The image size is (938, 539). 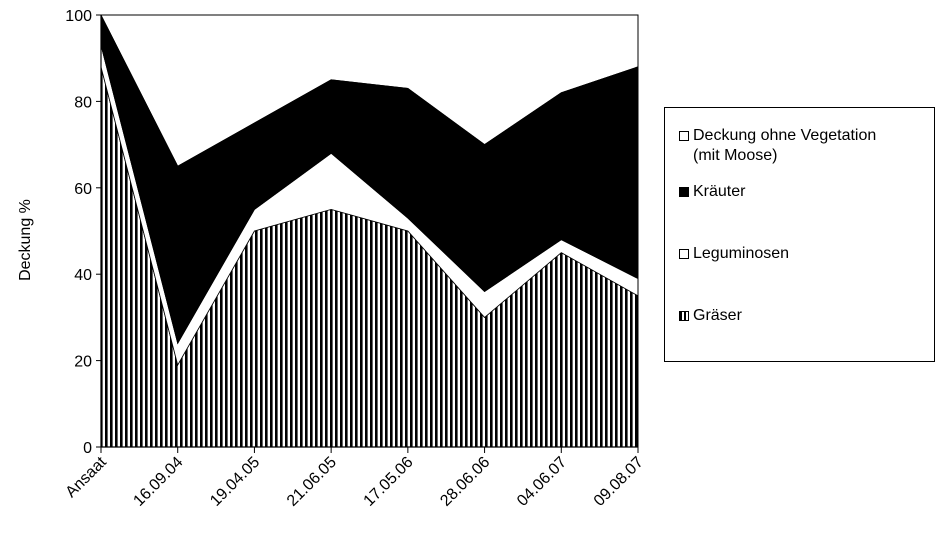 What do you see at coordinates (542, 482) in the screenshot?
I see `x-tick-label: 04.06.07` at bounding box center [542, 482].